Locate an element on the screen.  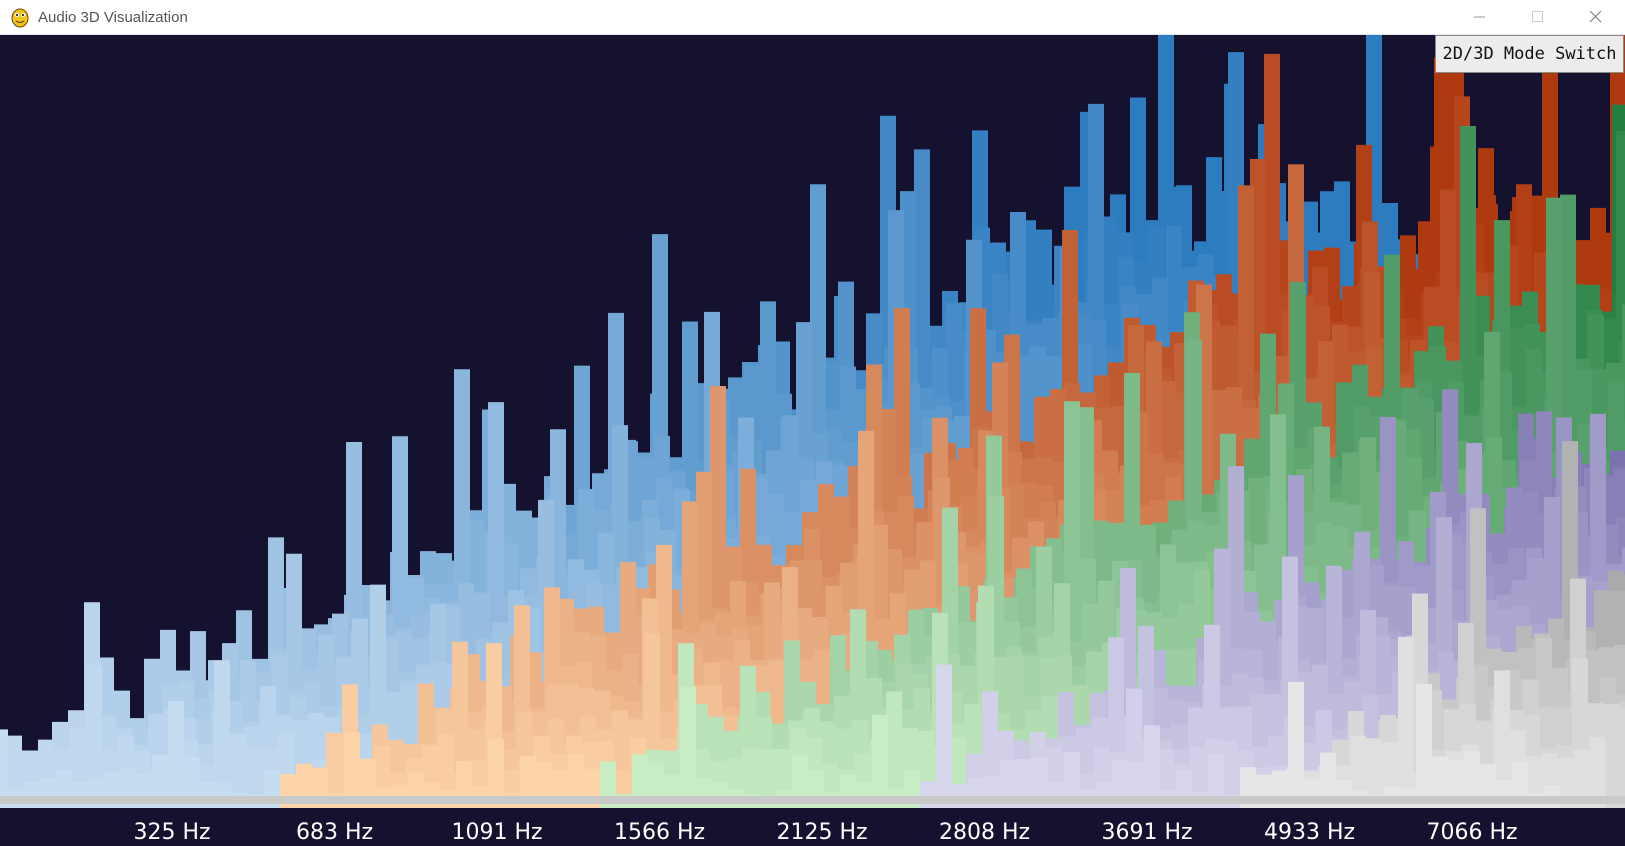
minimize-button is located at coordinates (1480, 17).